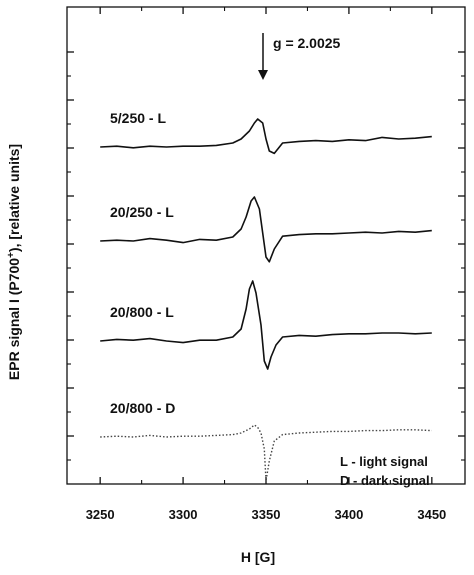  I want to click on y-axis-label: EPR signal I (P700+), [relative units], so click(14, 262).